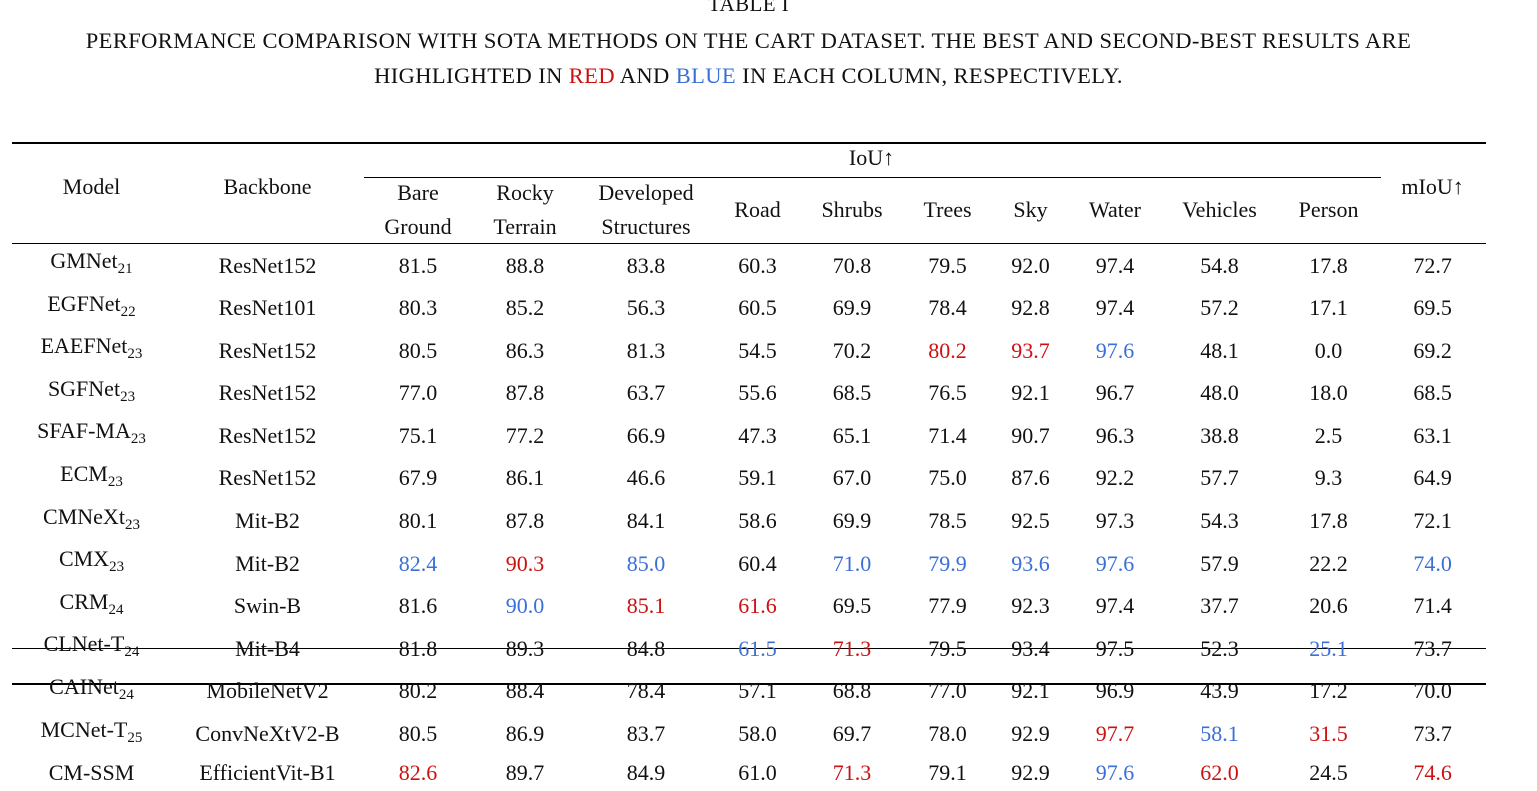 The width and height of the screenshot is (1537, 791). I want to click on cell-iou: 22.2, so click(1328, 563).